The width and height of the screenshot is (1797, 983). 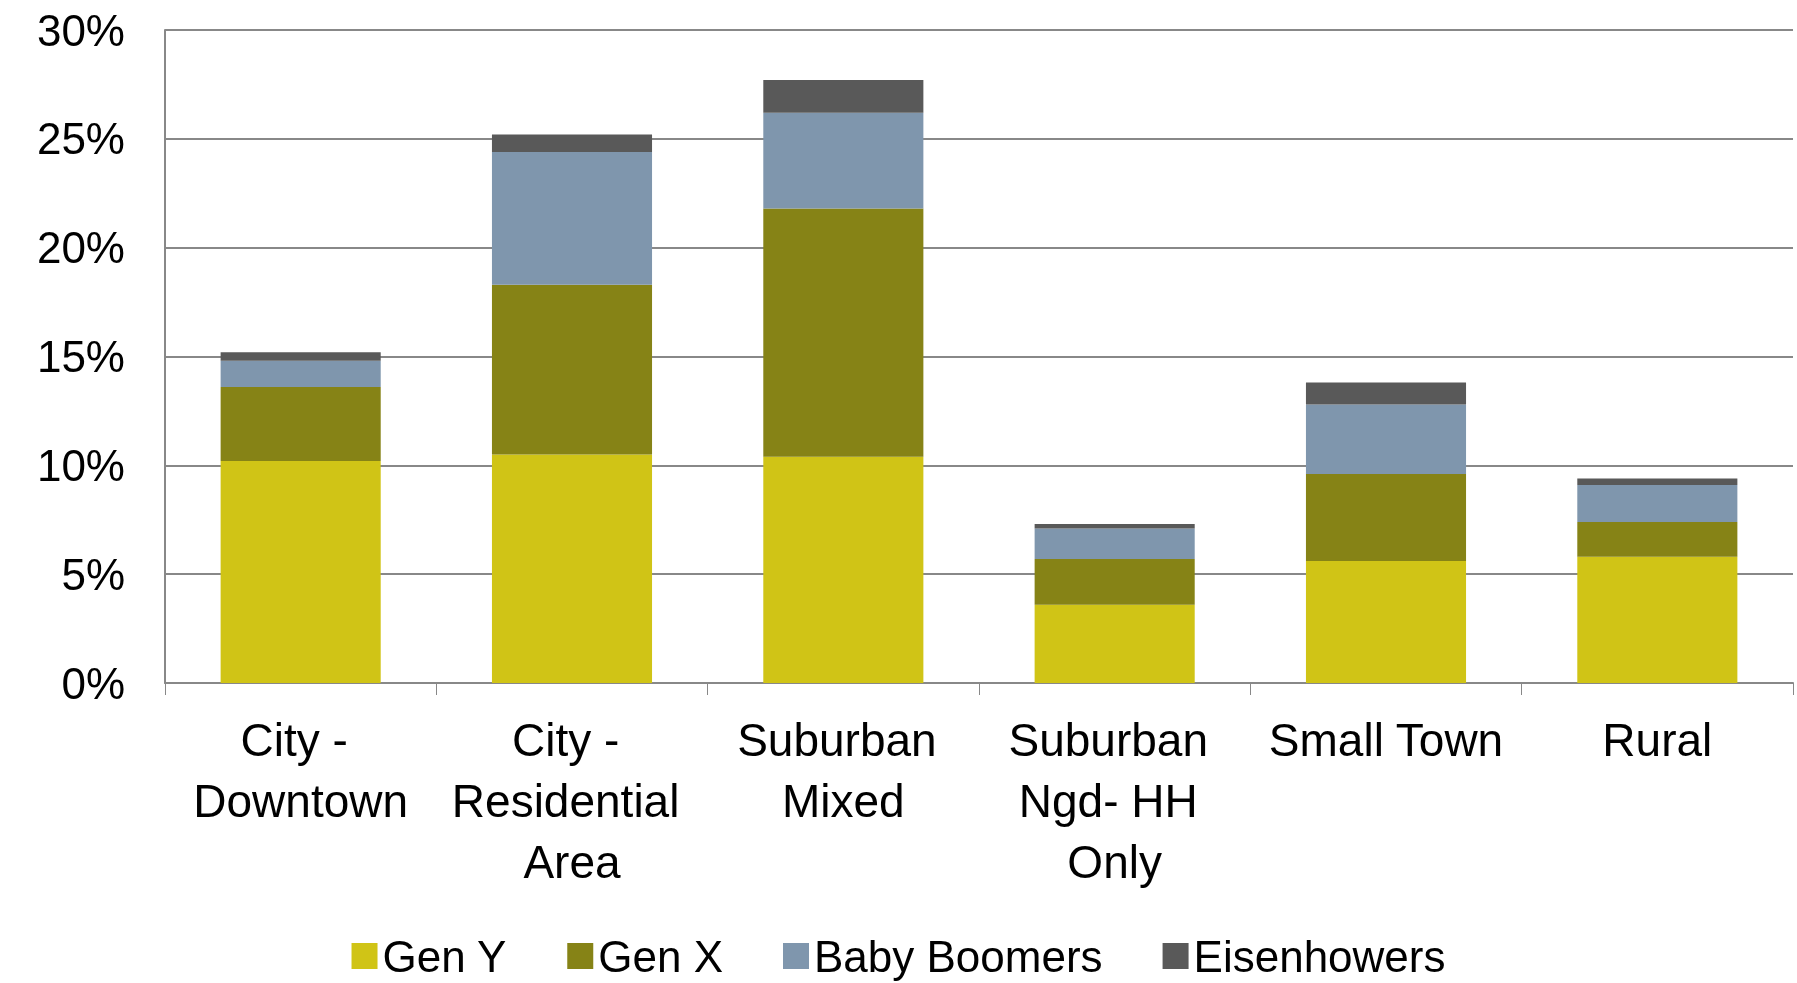 What do you see at coordinates (1114, 800) in the screenshot?
I see `x-tick-label: Suburban Ngd- HH Only` at bounding box center [1114, 800].